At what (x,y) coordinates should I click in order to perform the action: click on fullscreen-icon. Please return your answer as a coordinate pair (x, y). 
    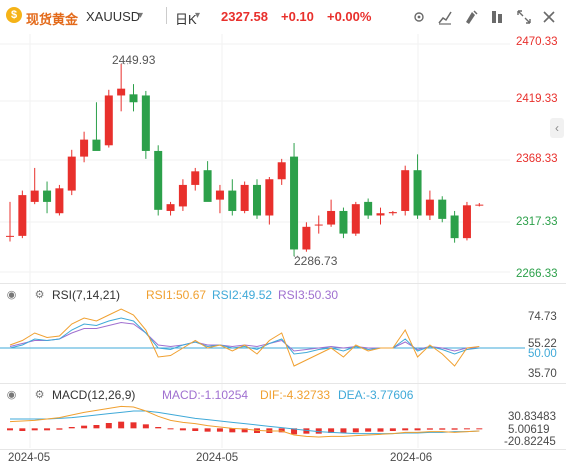
    Looking at the image, I should click on (524, 17).